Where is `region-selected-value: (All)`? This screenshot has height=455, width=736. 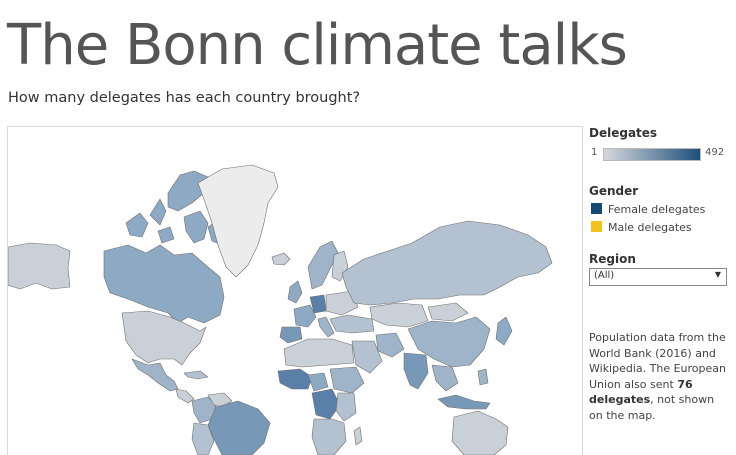 region-selected-value: (All) is located at coordinates (604, 275).